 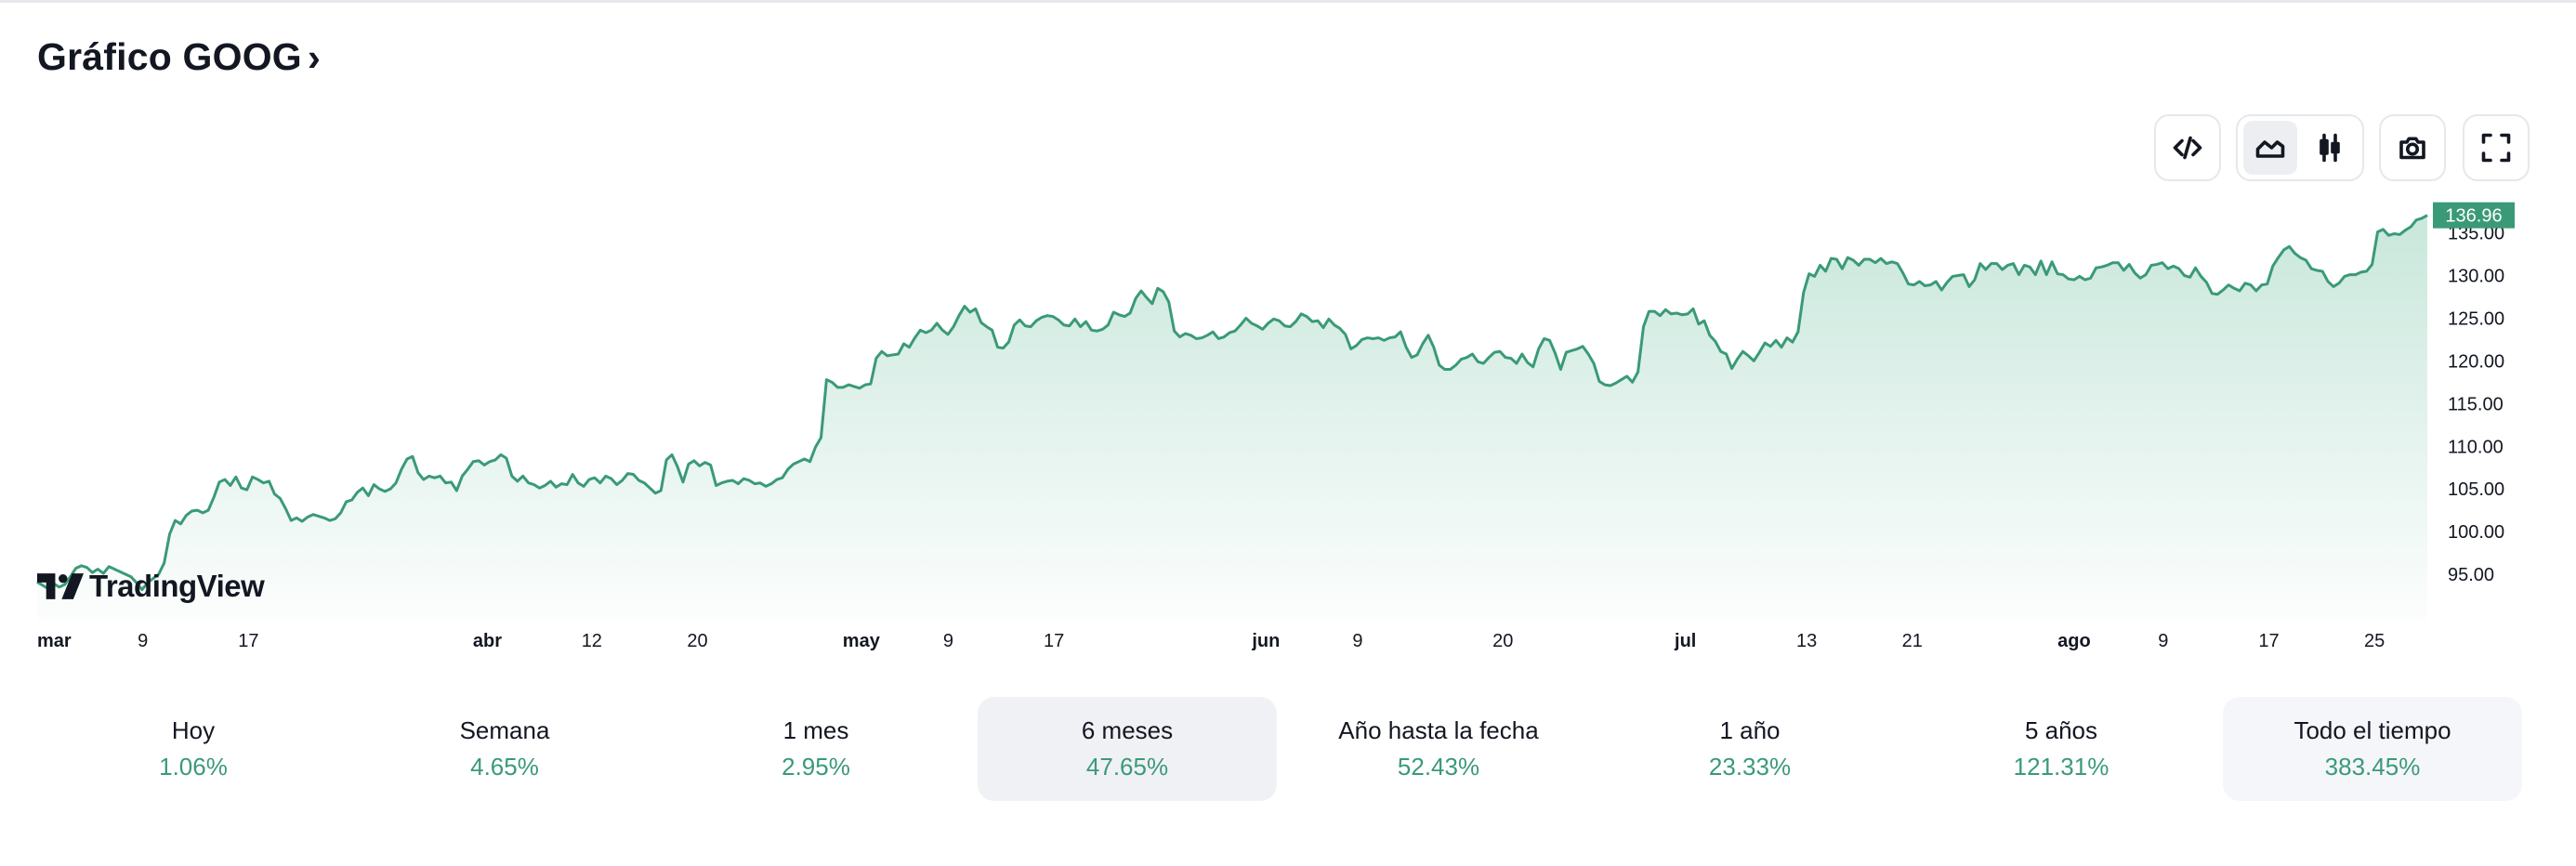 What do you see at coordinates (2374, 641) in the screenshot?
I see `x-tick-label: 25` at bounding box center [2374, 641].